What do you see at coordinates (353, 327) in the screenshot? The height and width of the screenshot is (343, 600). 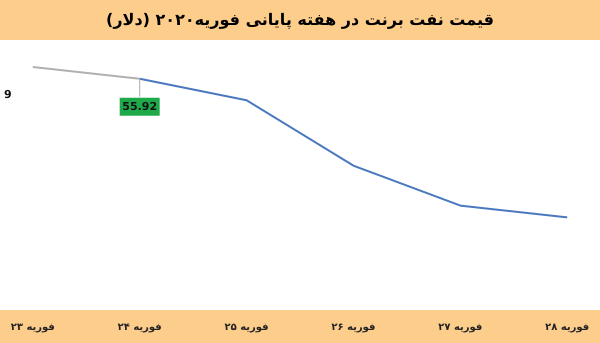 I see `x-tick-label: ۲۶ فوریه` at bounding box center [353, 327].